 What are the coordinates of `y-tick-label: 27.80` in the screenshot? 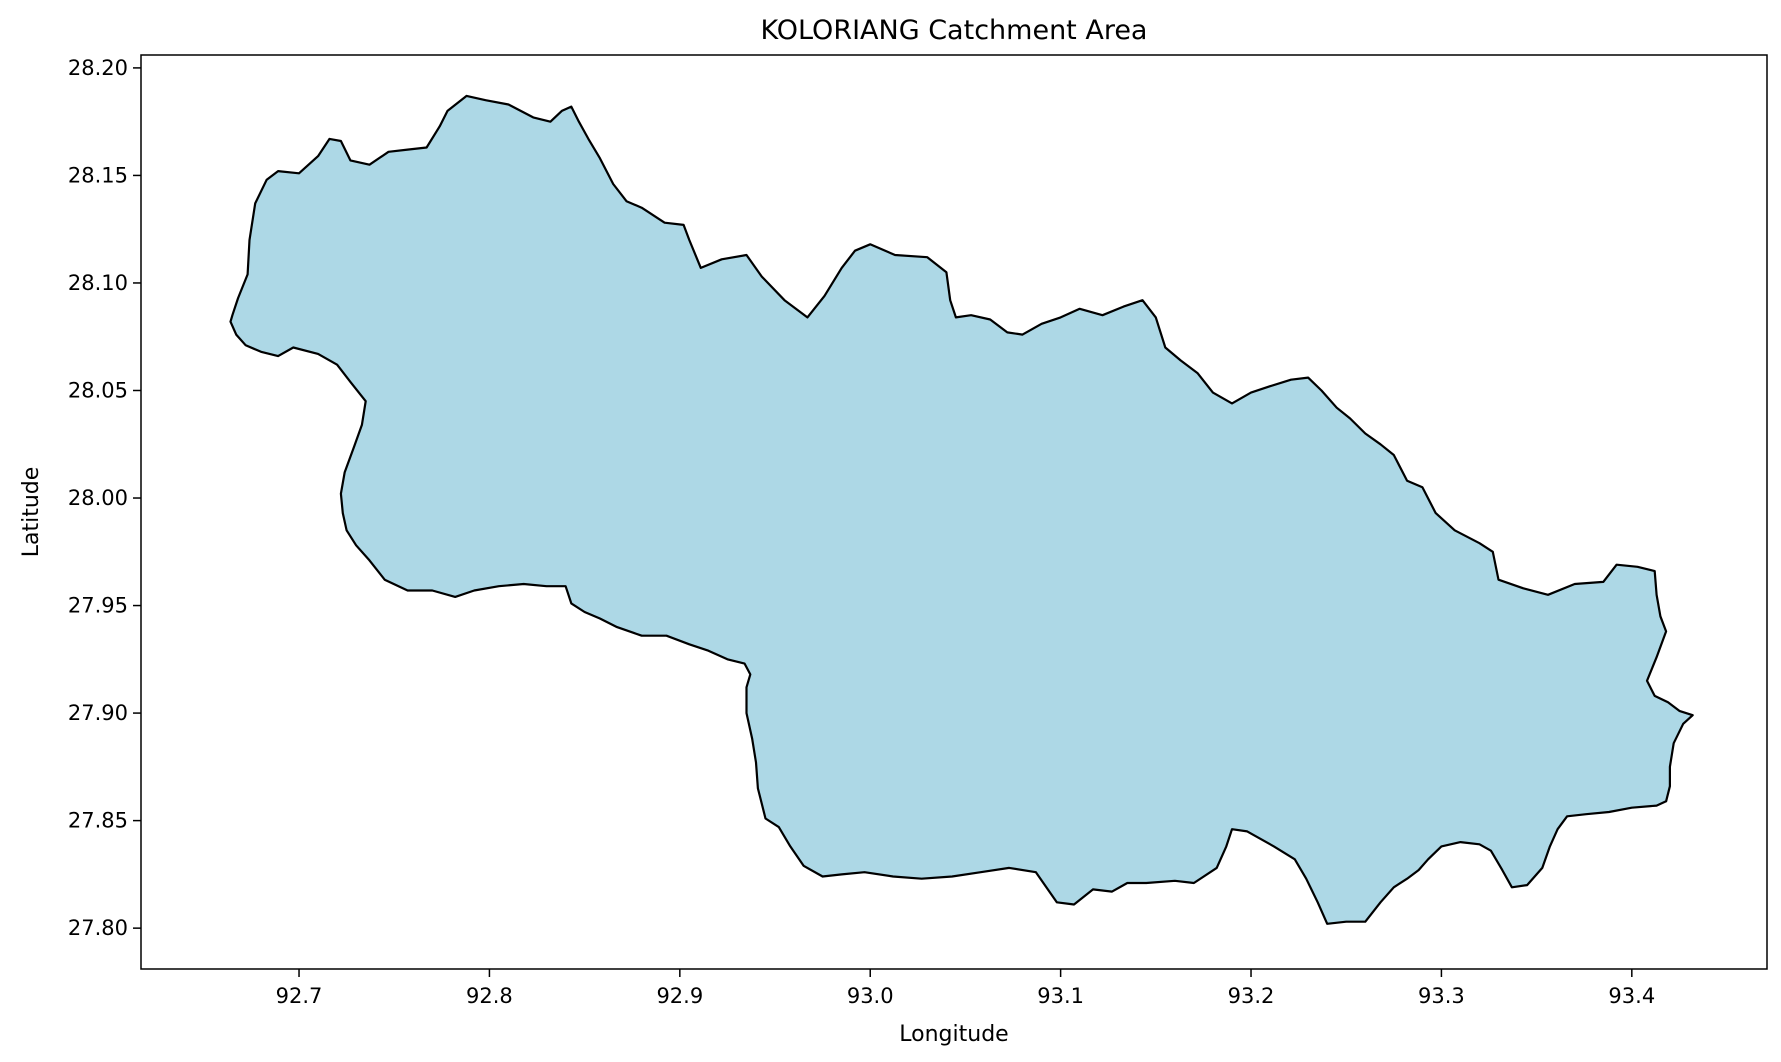 It's located at (98, 928).